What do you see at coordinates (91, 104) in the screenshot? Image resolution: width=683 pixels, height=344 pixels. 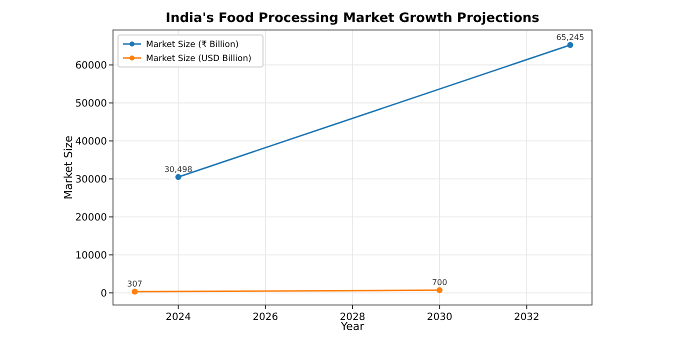 I see `y-tick-label: 50000` at bounding box center [91, 104].